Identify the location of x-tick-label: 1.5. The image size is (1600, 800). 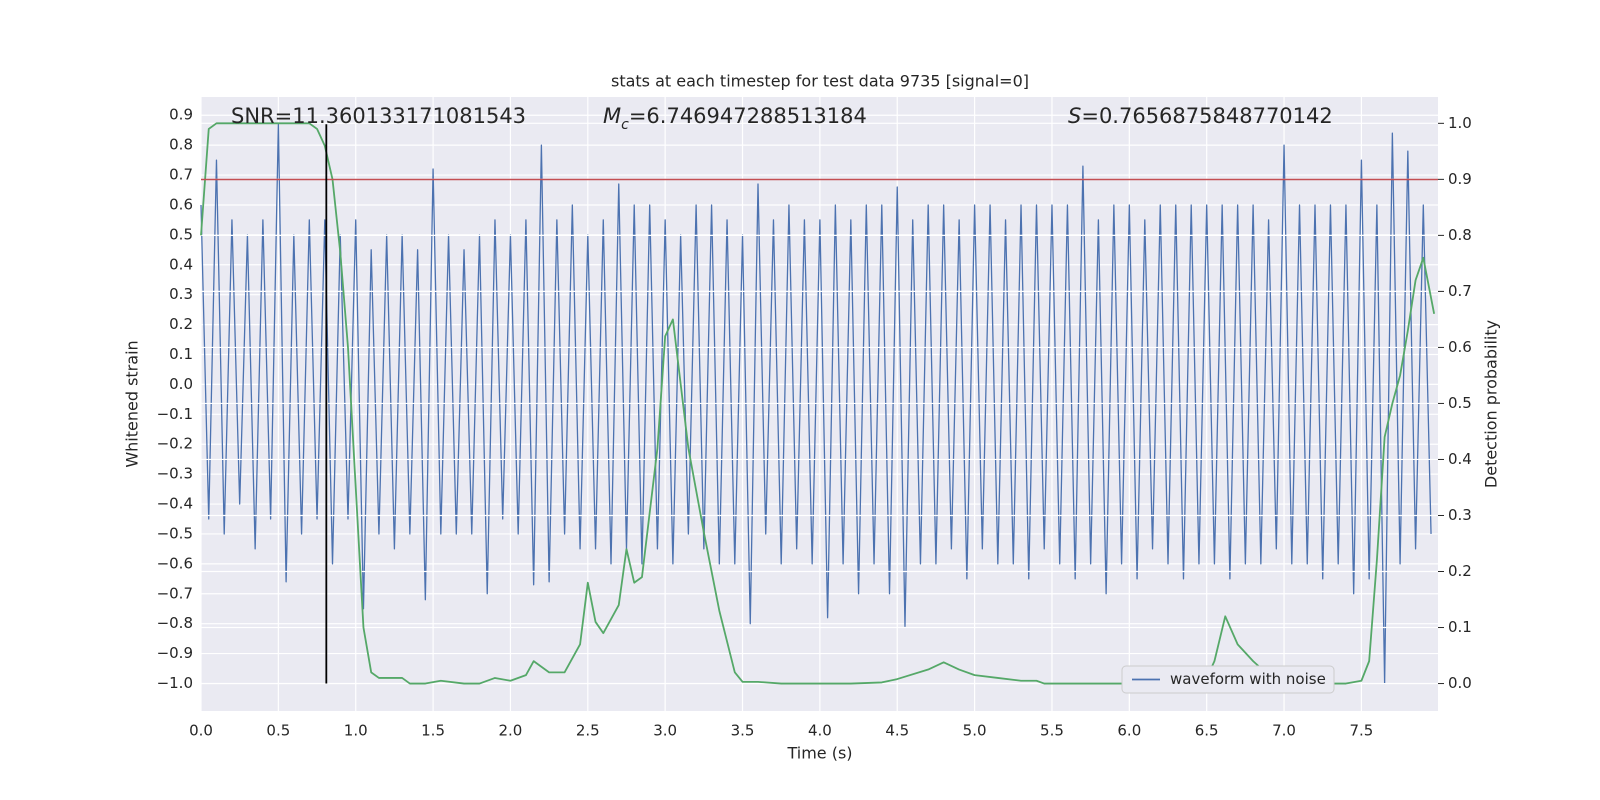
(433, 731).